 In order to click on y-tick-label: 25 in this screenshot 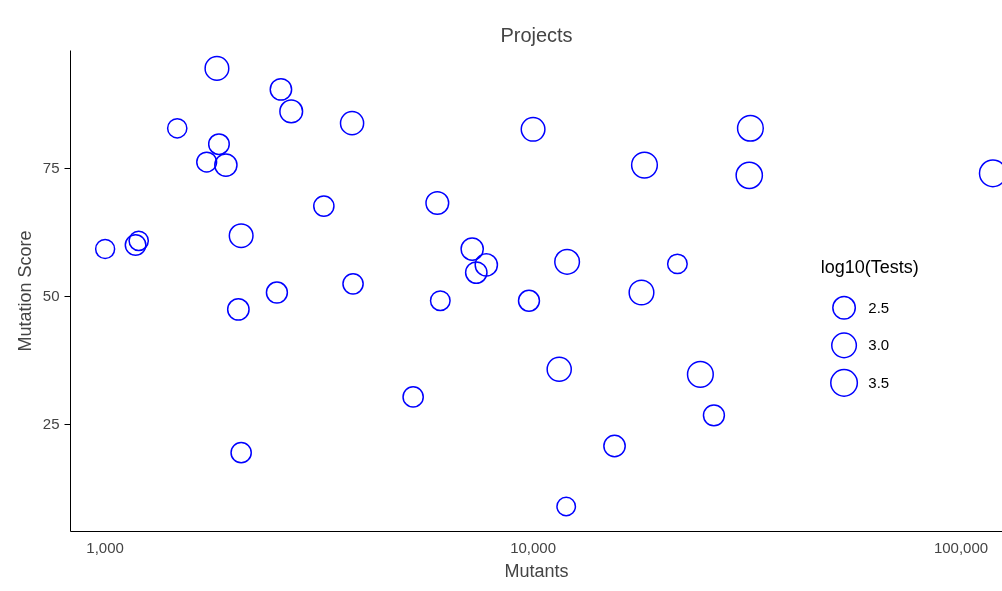, I will do `click(51, 424)`.